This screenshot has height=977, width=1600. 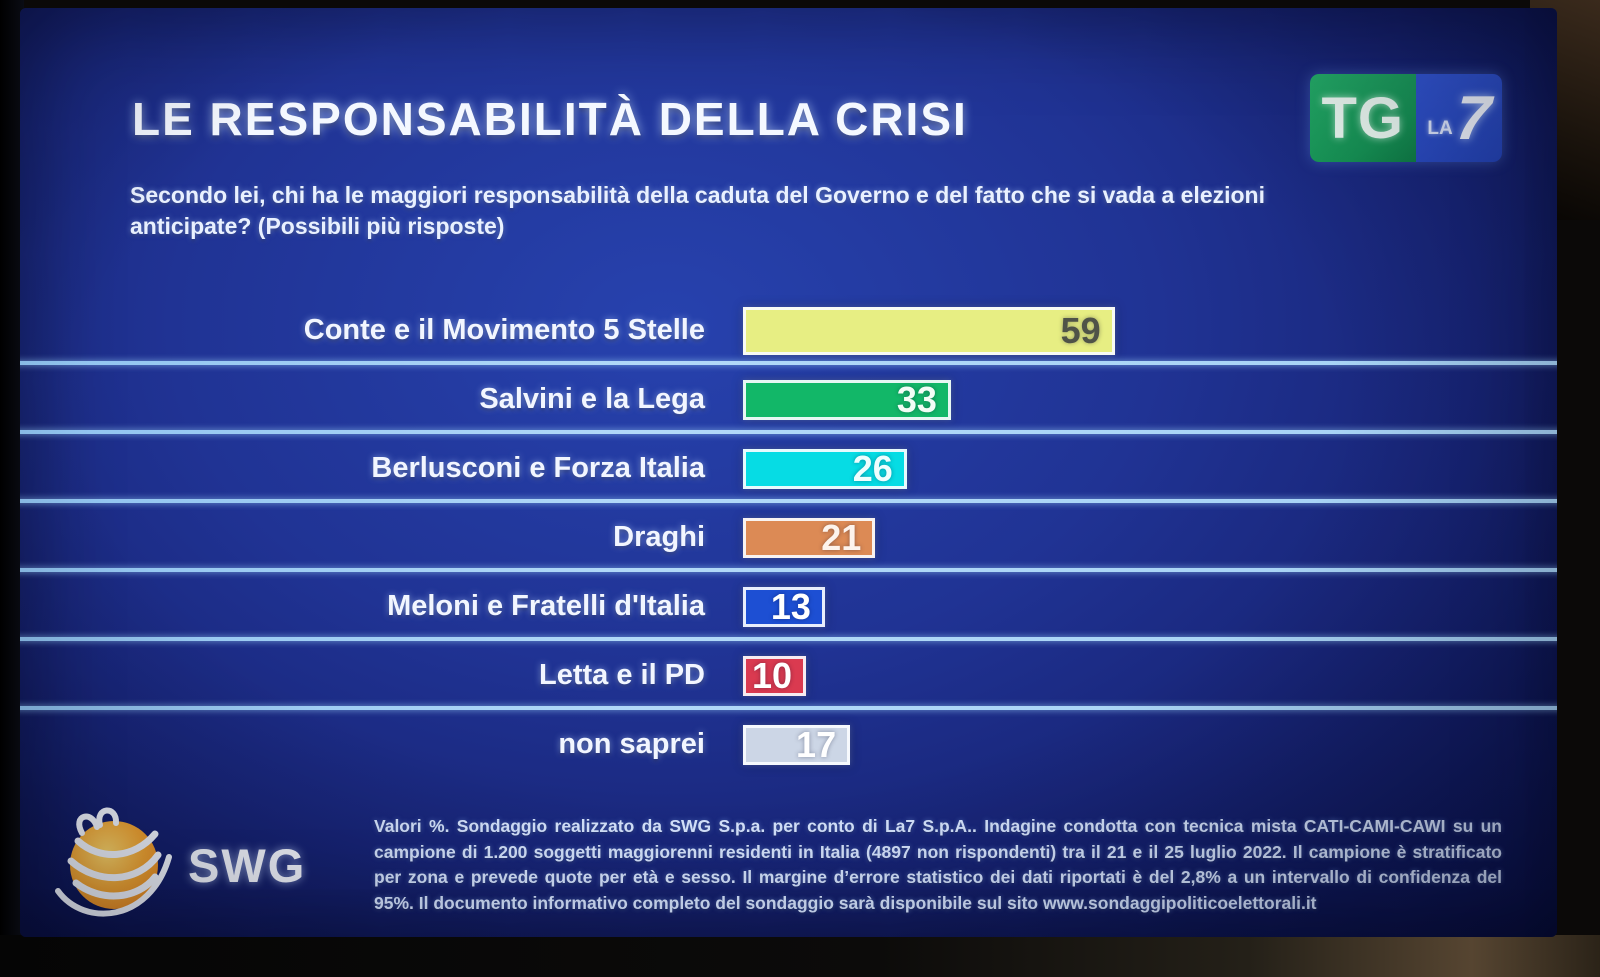 I want to click on bar-value: 17, so click(x=816, y=744).